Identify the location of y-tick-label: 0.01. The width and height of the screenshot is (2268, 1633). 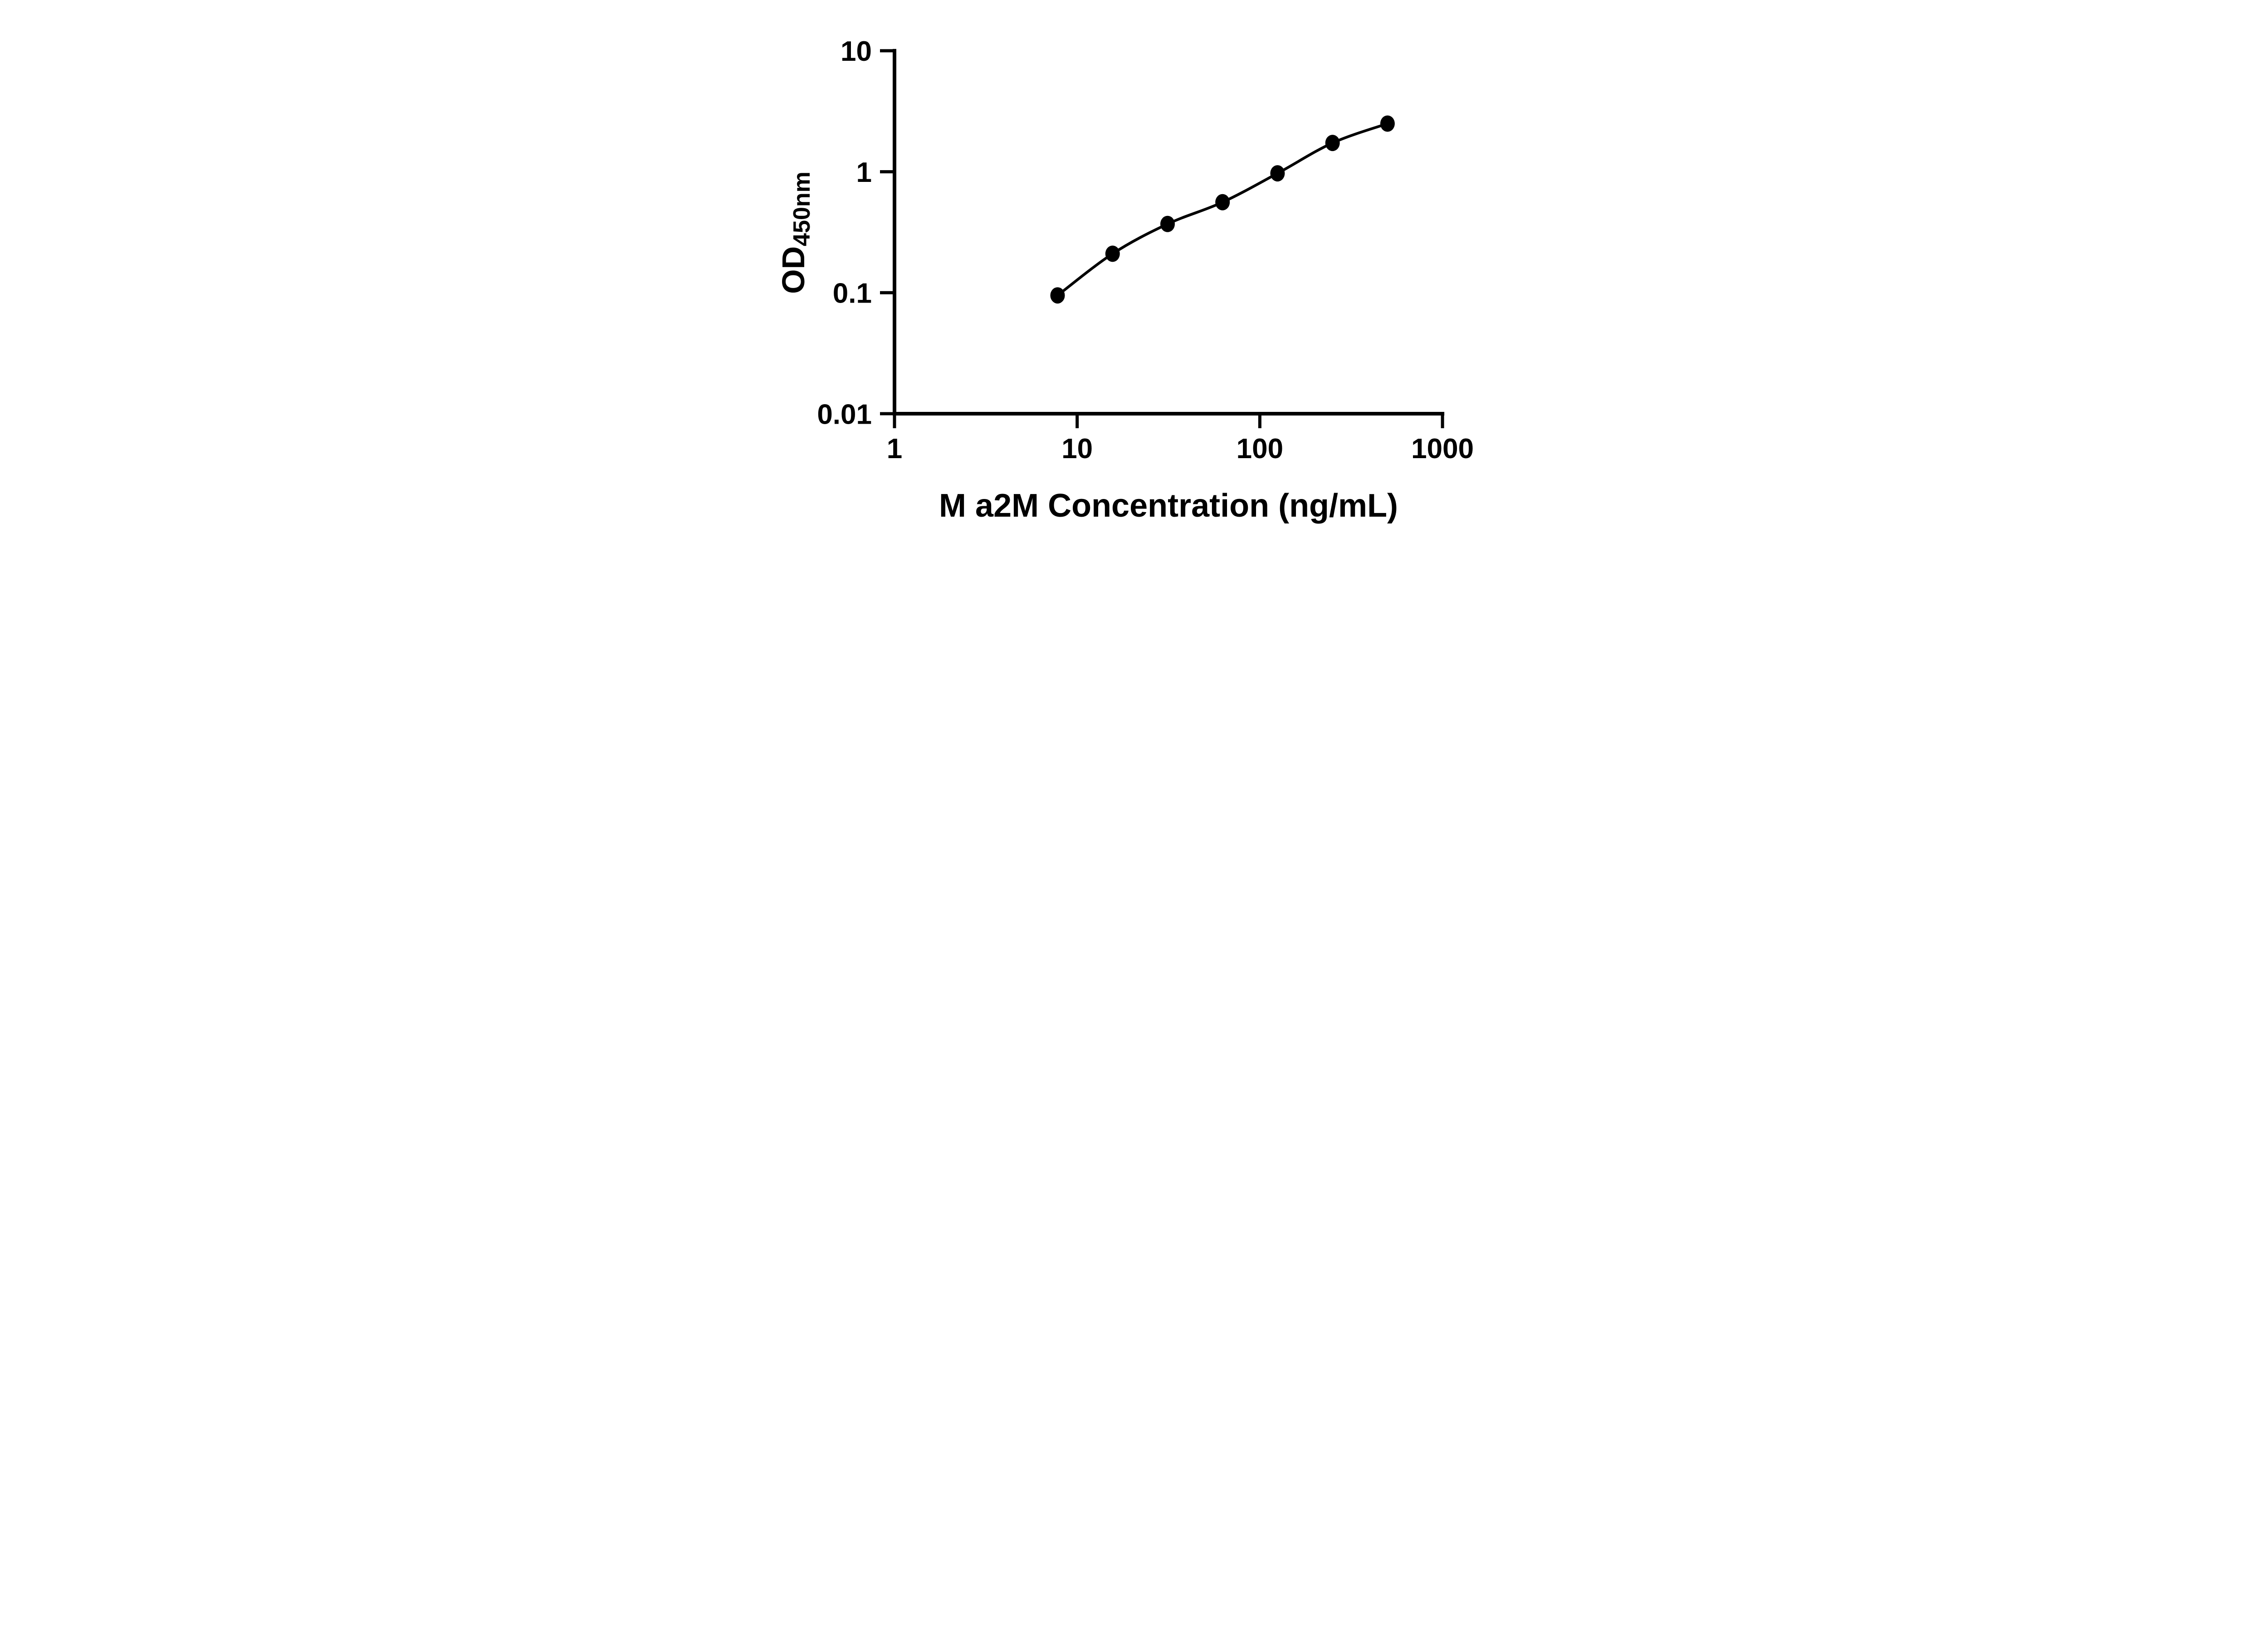
(845, 414).